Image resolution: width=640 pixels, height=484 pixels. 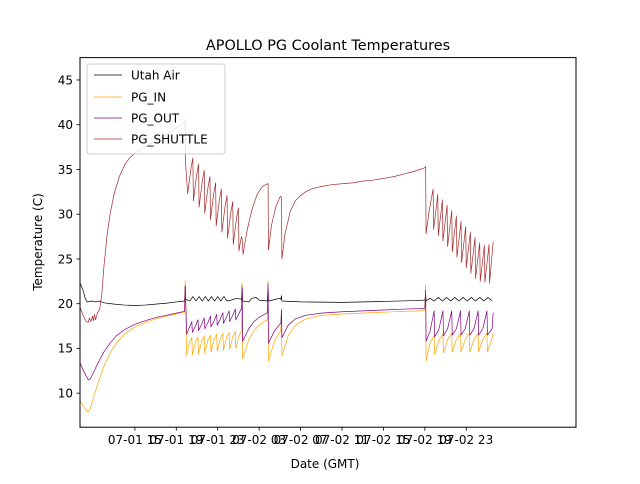 What do you see at coordinates (65, 259) in the screenshot?
I see `y-tick-label: 25` at bounding box center [65, 259].